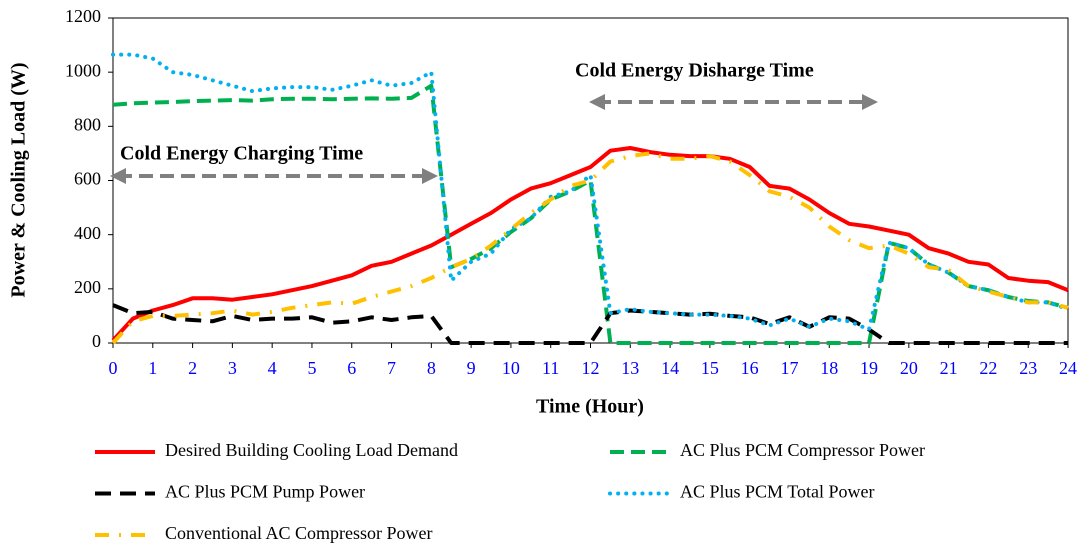 Image resolution: width=1089 pixels, height=555 pixels. What do you see at coordinates (19, 179) in the screenshot?
I see `y-axis-title: Power & Cooling Load (W)` at bounding box center [19, 179].